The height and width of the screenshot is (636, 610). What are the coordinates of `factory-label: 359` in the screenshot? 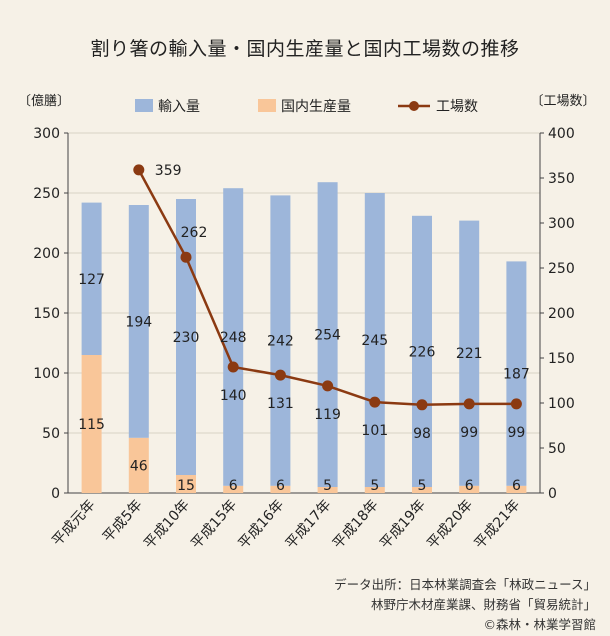 It's located at (168, 171).